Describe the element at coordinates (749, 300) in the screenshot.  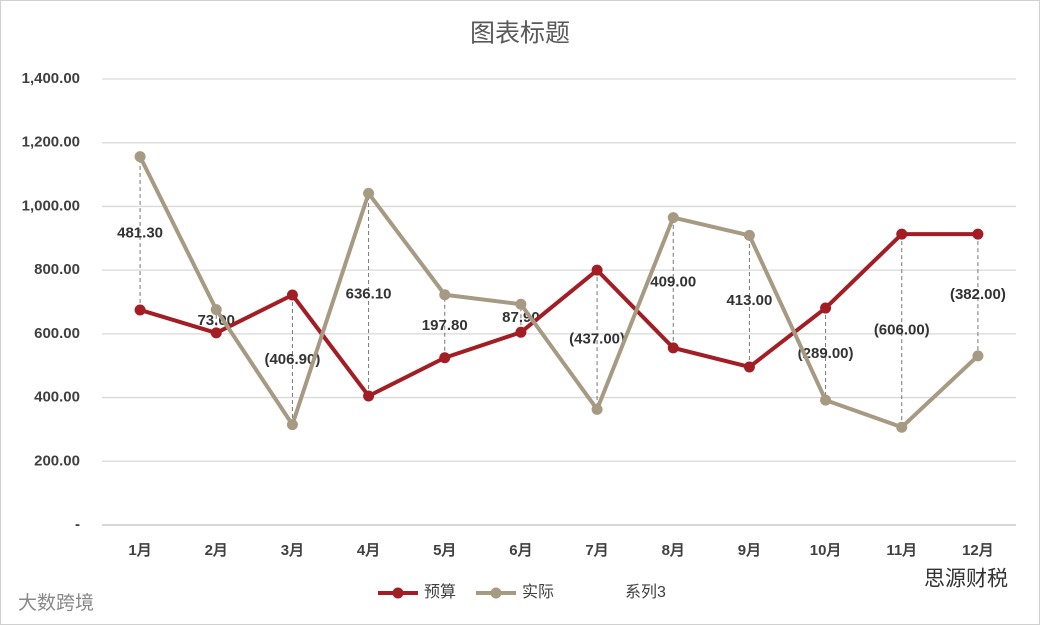
I see `data-label: 413.00` at that location.